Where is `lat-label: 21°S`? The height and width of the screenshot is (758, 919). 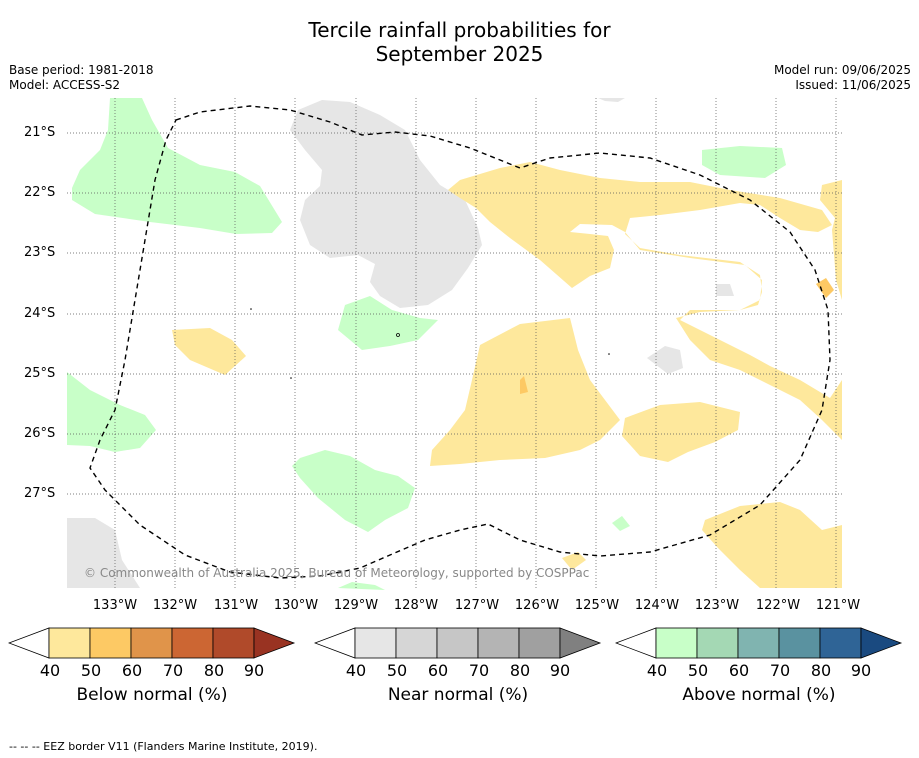 lat-label: 21°S is located at coordinates (40, 132).